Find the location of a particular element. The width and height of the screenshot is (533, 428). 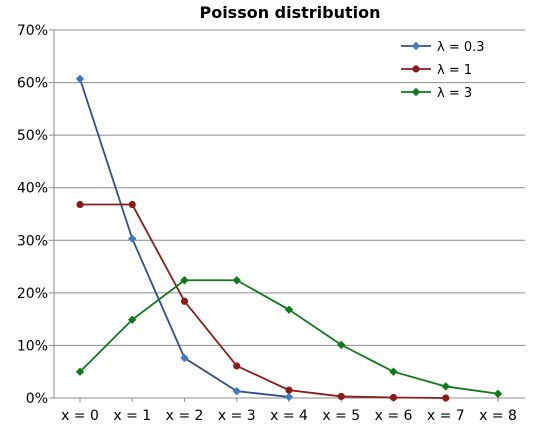

y-tick-label: 10% is located at coordinates (32, 346).